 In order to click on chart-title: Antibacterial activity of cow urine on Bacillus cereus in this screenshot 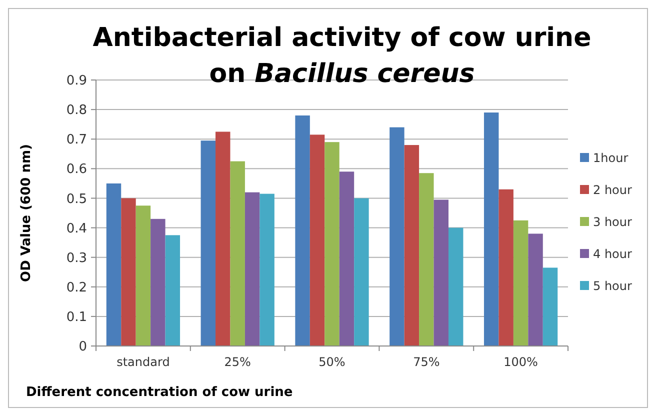, I will do `click(342, 56)`.